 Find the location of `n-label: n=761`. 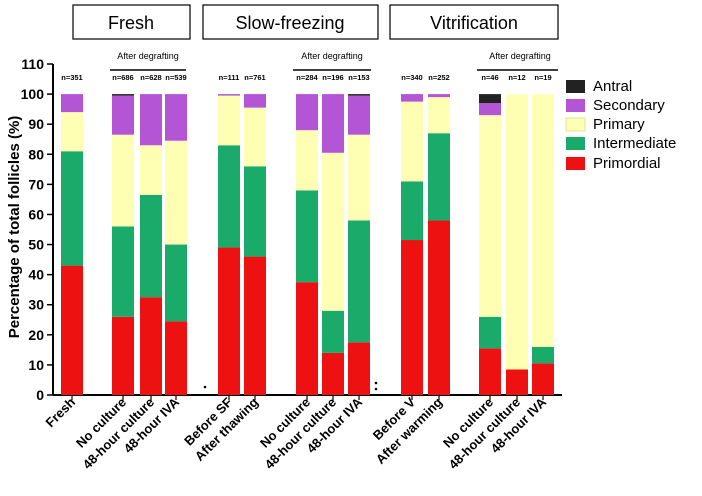

n-label: n=761 is located at coordinates (254, 77).